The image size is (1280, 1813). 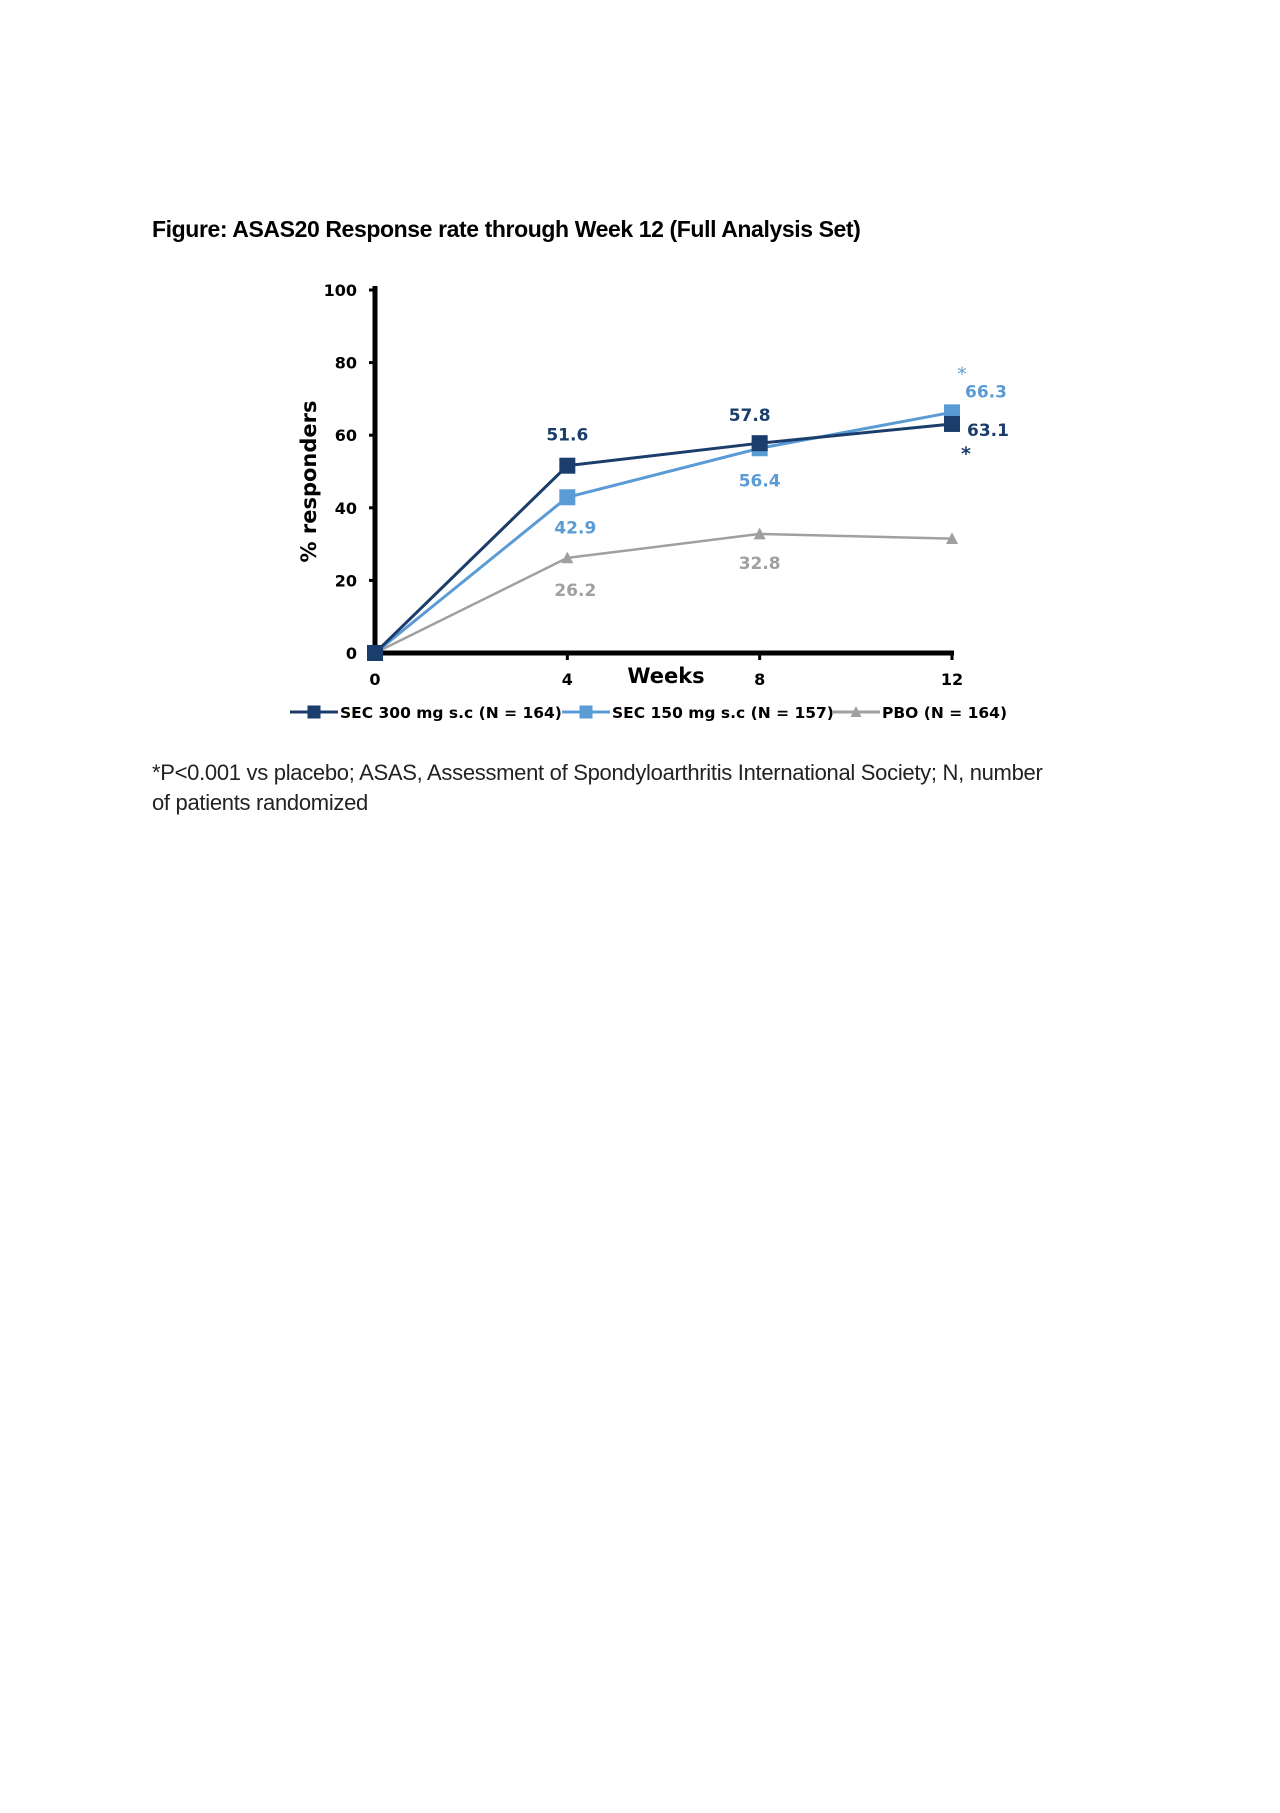 What do you see at coordinates (962, 374) in the screenshot?
I see `sec150-significance-marker: *` at bounding box center [962, 374].